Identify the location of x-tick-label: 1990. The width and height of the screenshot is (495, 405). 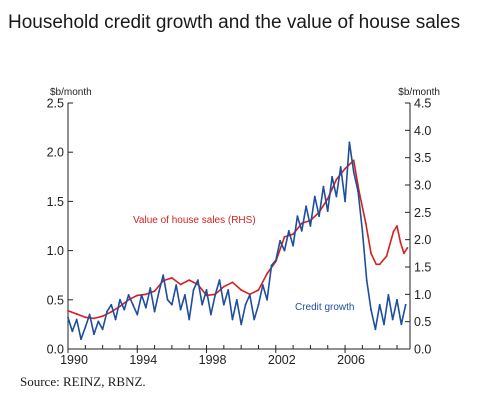
(74, 360).